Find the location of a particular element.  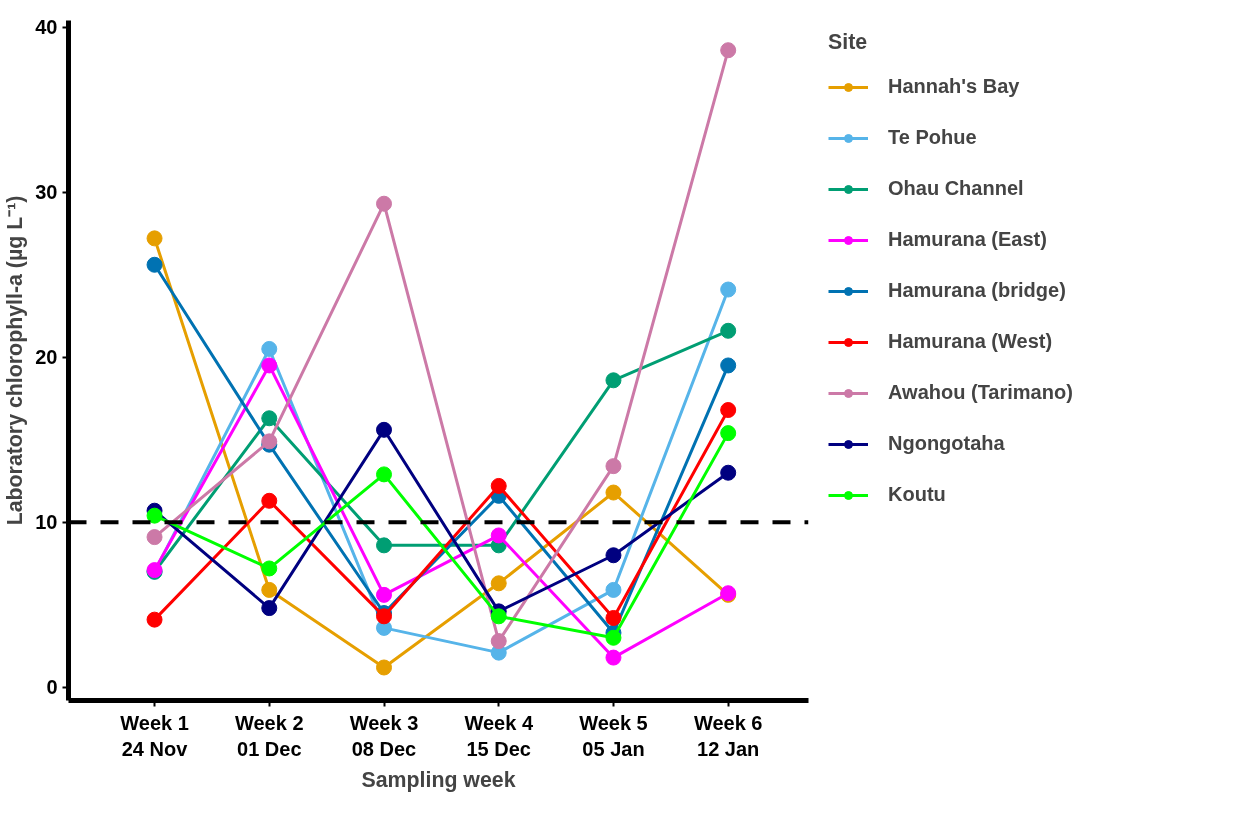

x-tick-label: Week 4 15 Dec is located at coordinates (499, 735).